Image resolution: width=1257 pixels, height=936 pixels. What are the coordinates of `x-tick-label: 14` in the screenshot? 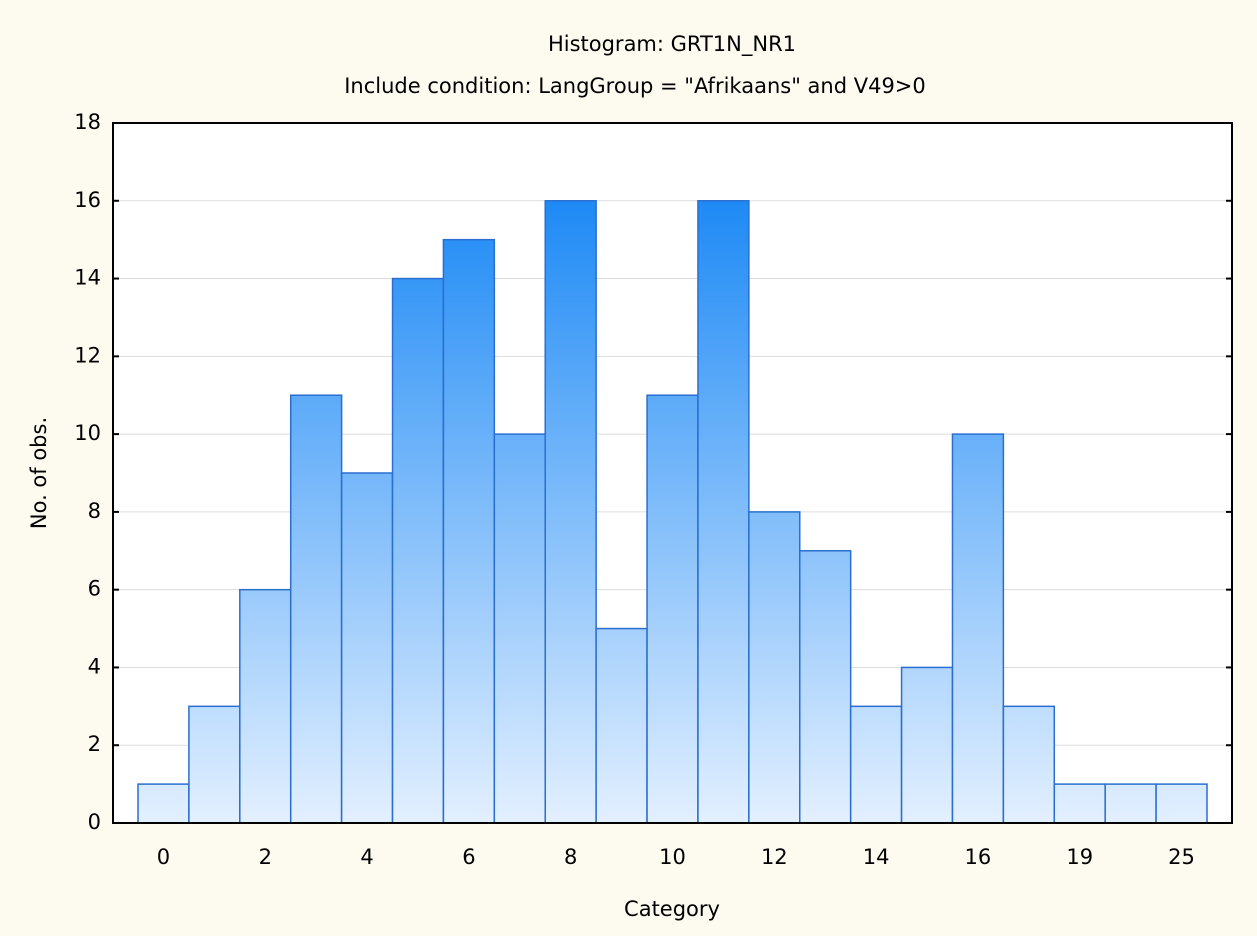 It's located at (876, 857).